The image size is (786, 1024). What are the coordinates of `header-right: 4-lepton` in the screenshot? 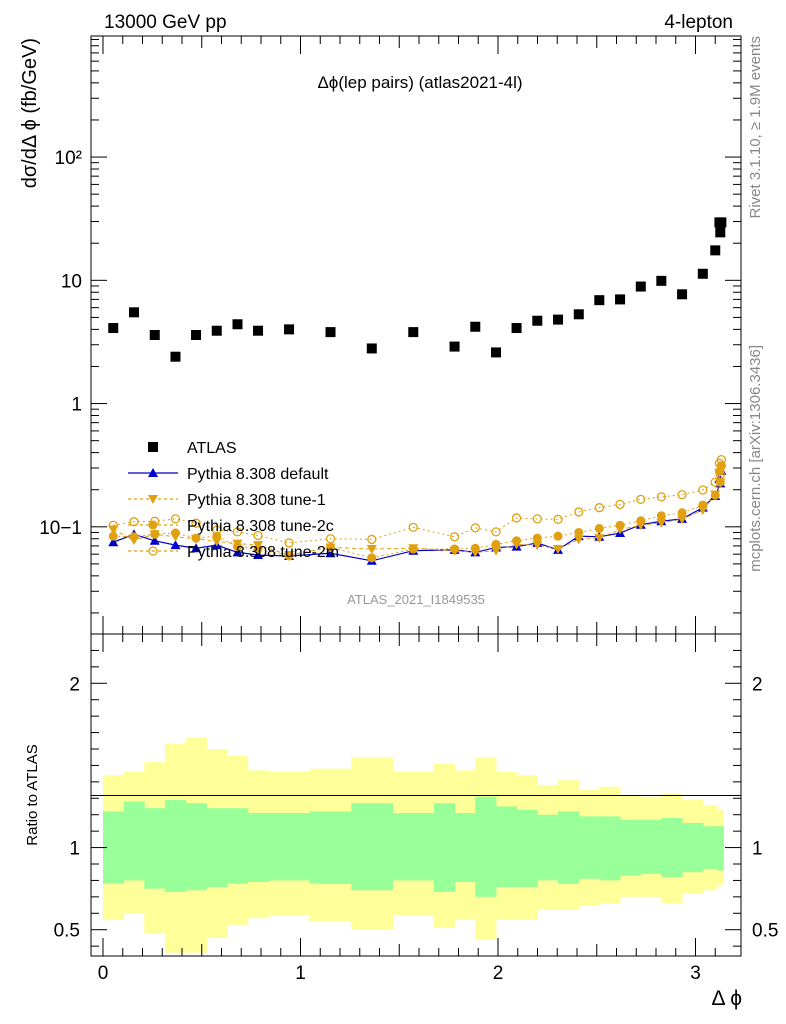 It's located at (698, 22).